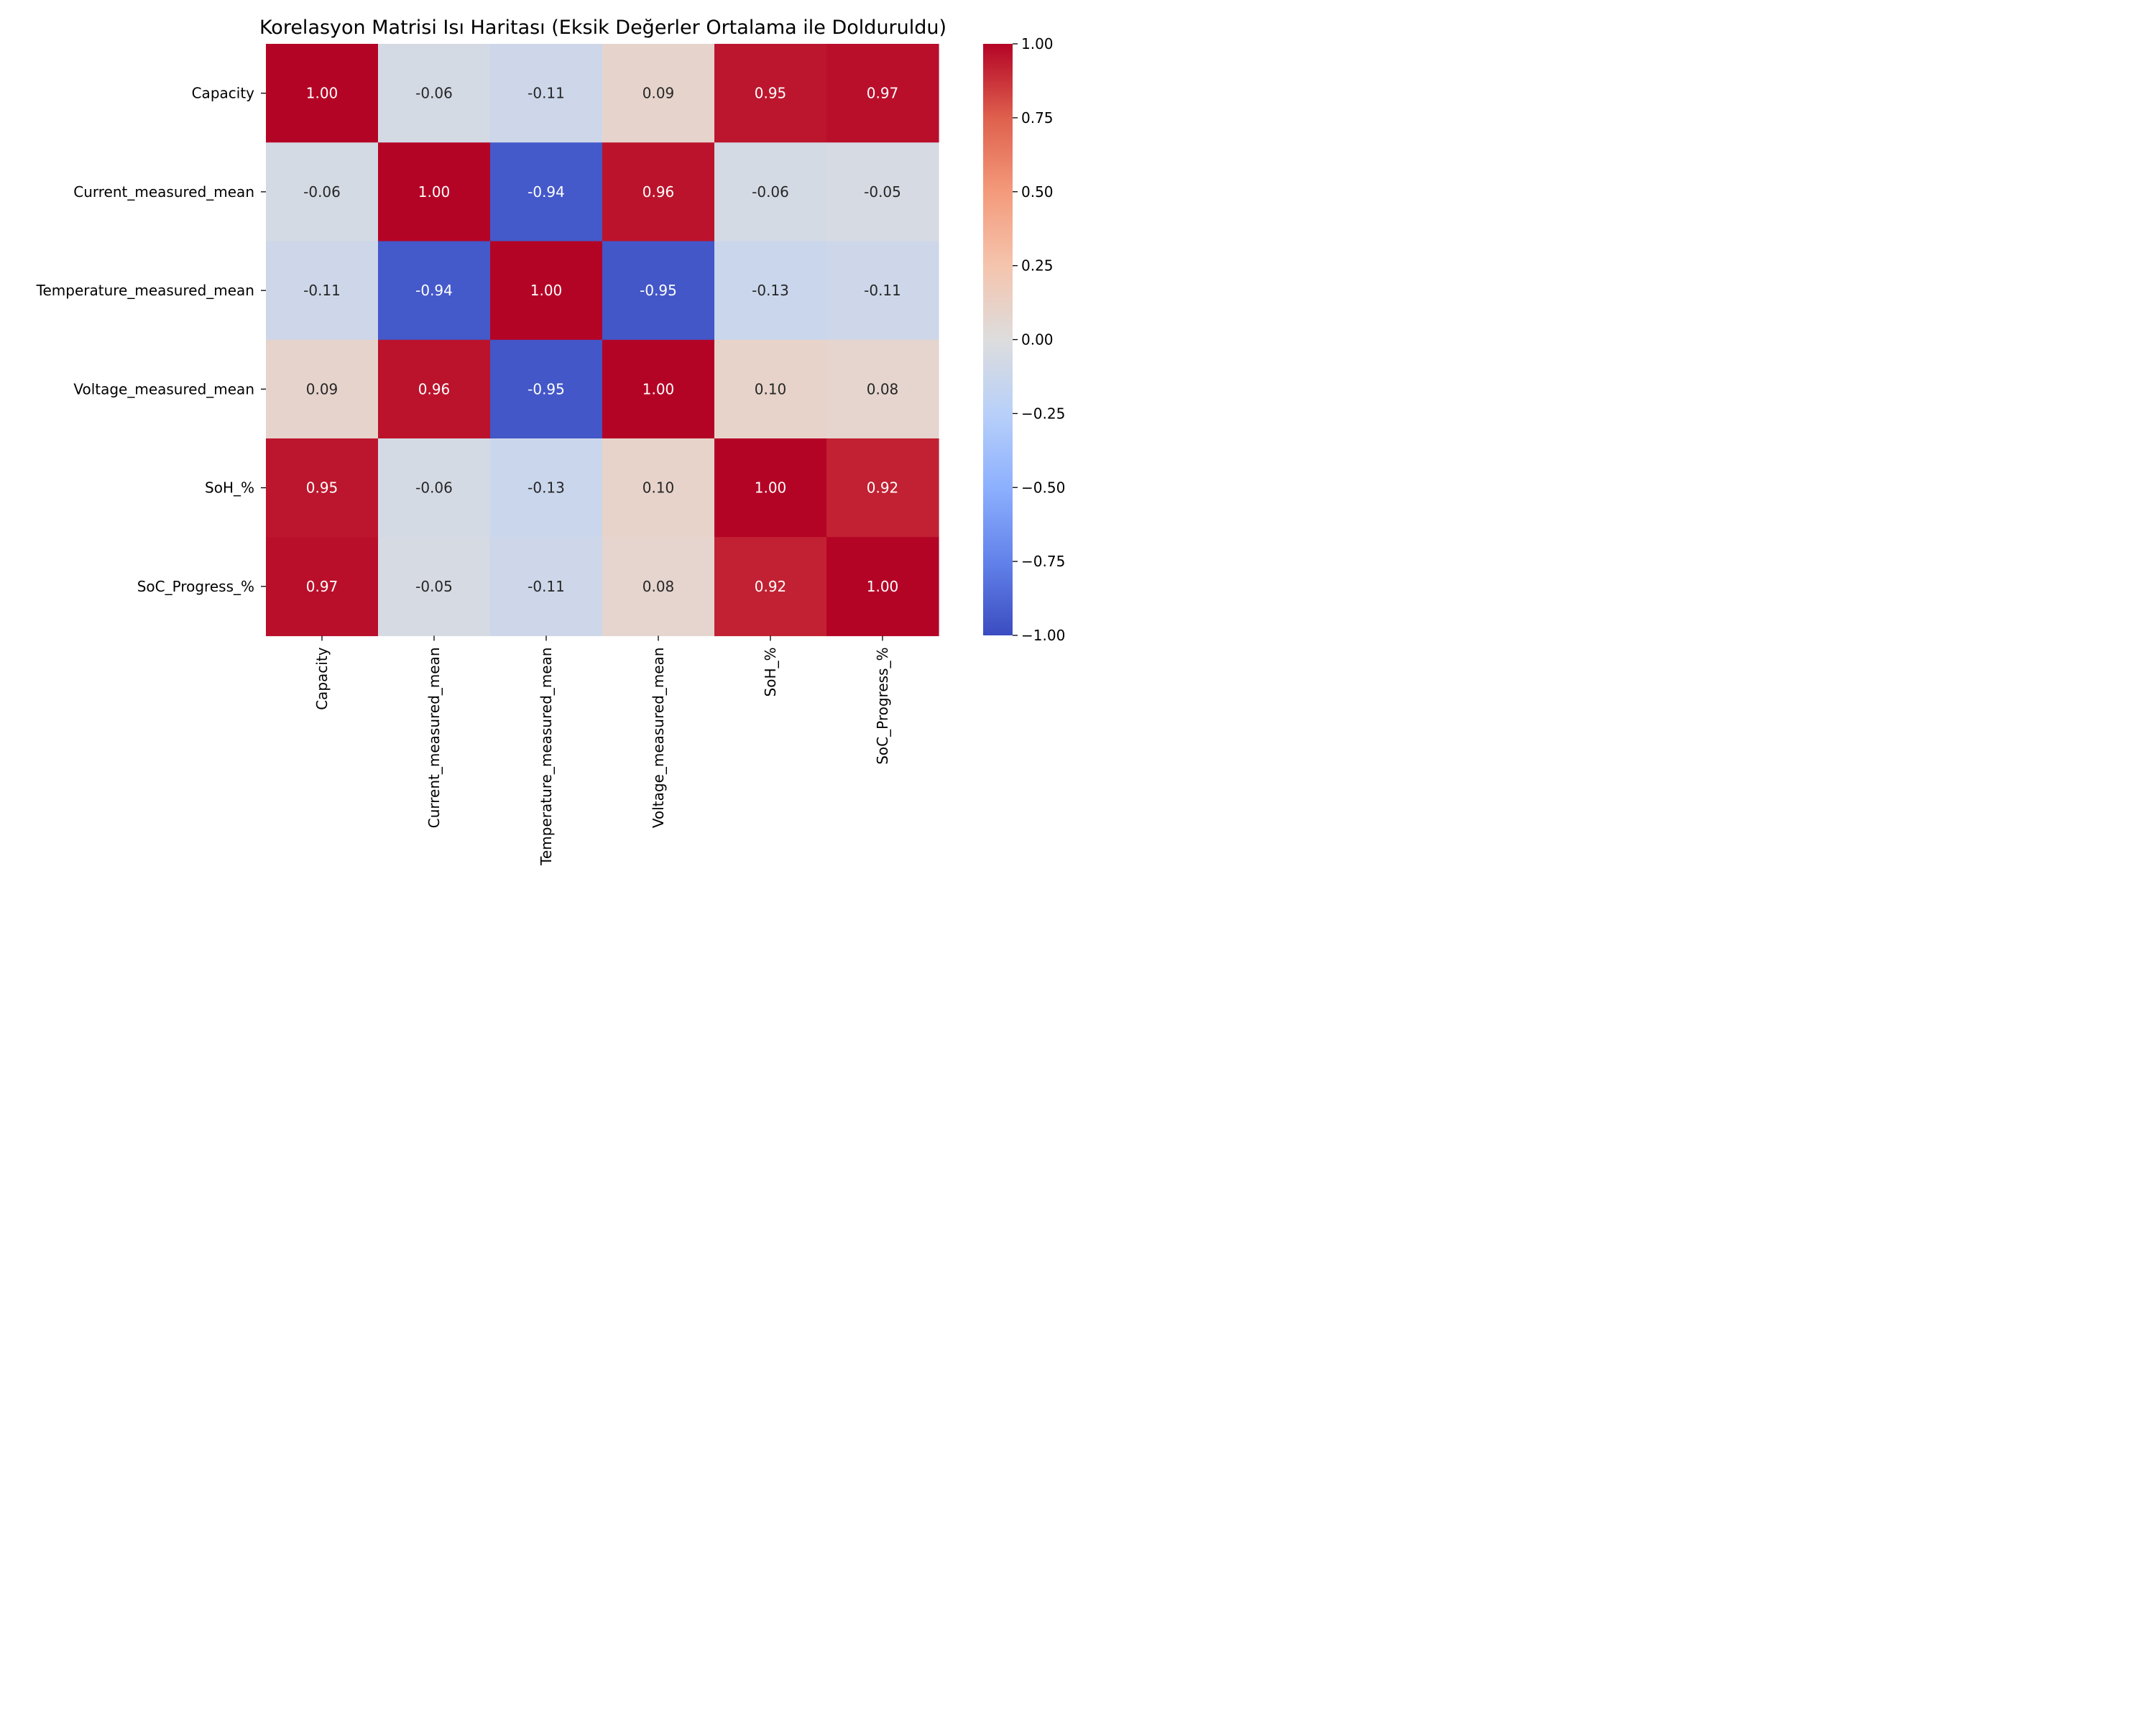  What do you see at coordinates (1043, 413) in the screenshot?
I see `colorbar-tick-label: −0.25` at bounding box center [1043, 413].